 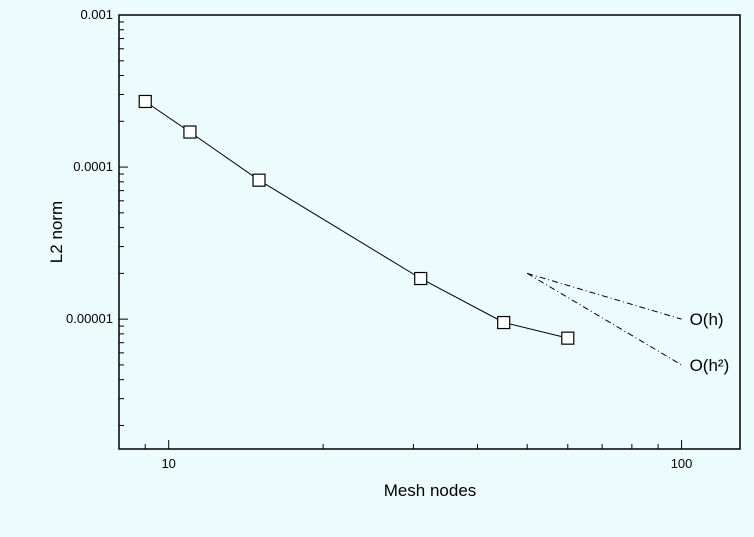 I want to click on y-axis-title: L2 norm, so click(x=56, y=232).